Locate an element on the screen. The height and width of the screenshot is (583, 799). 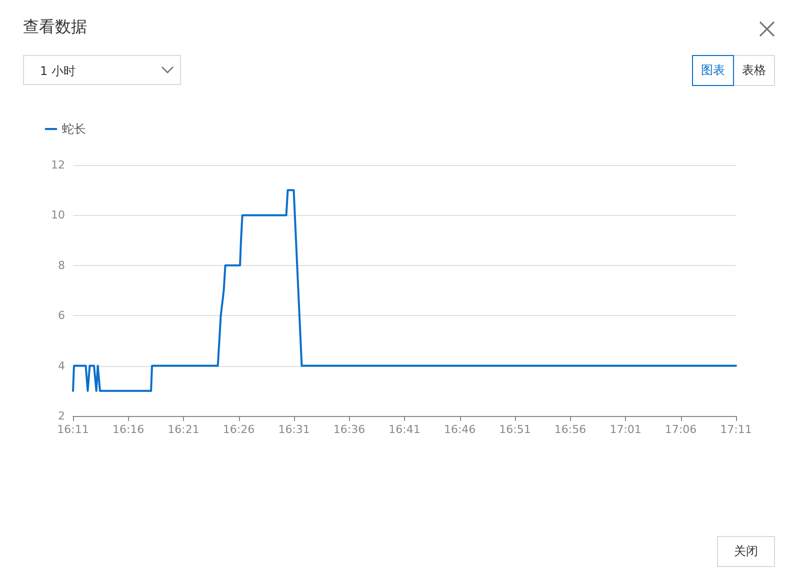
x-tick-label: 16:11 is located at coordinates (73, 429).